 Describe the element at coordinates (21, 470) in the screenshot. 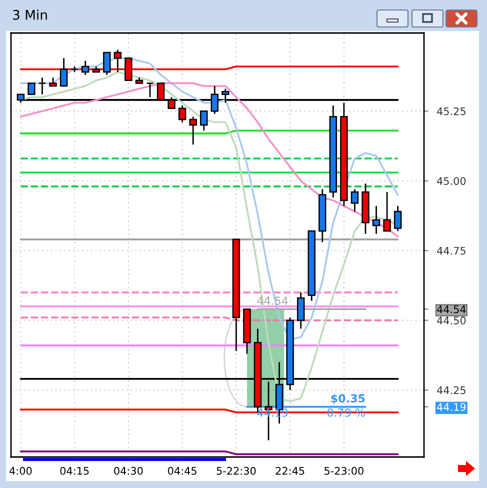

I see `x-tick-label: 4:00` at that location.